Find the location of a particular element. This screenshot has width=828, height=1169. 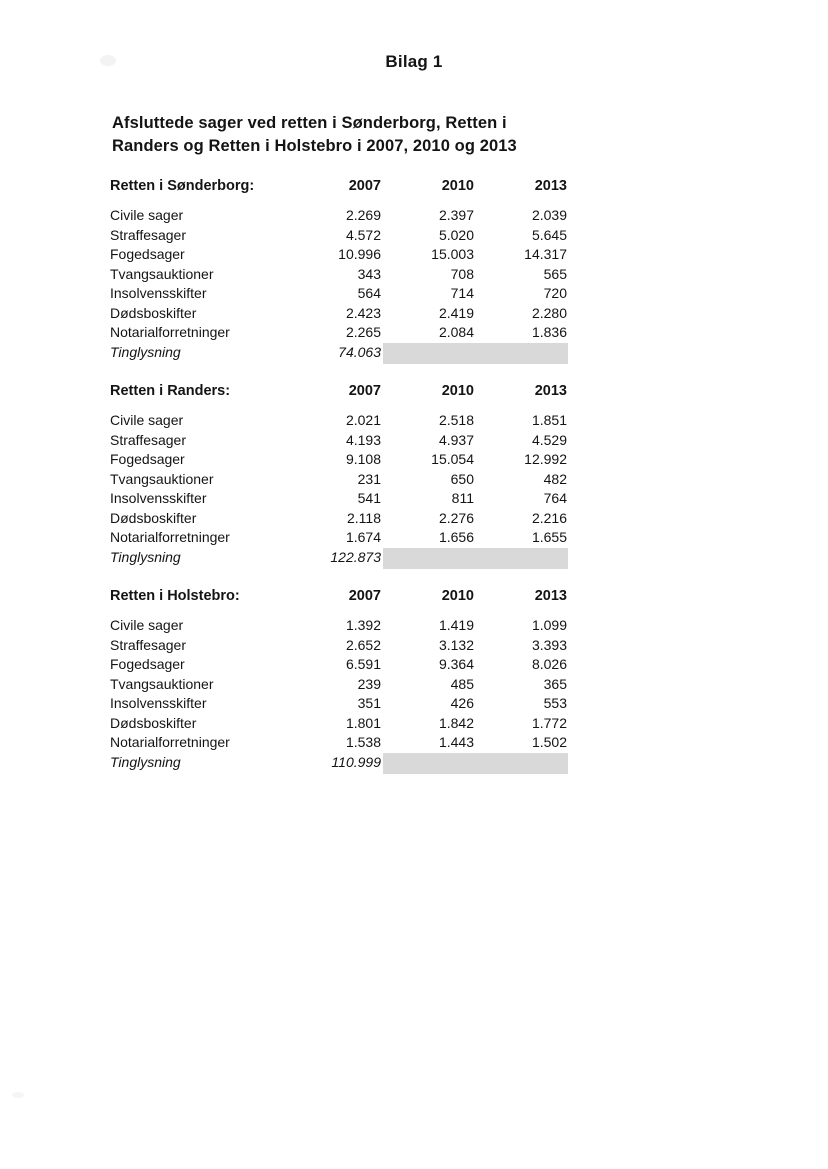

value-2007: 1.538 is located at coordinates (363, 742).